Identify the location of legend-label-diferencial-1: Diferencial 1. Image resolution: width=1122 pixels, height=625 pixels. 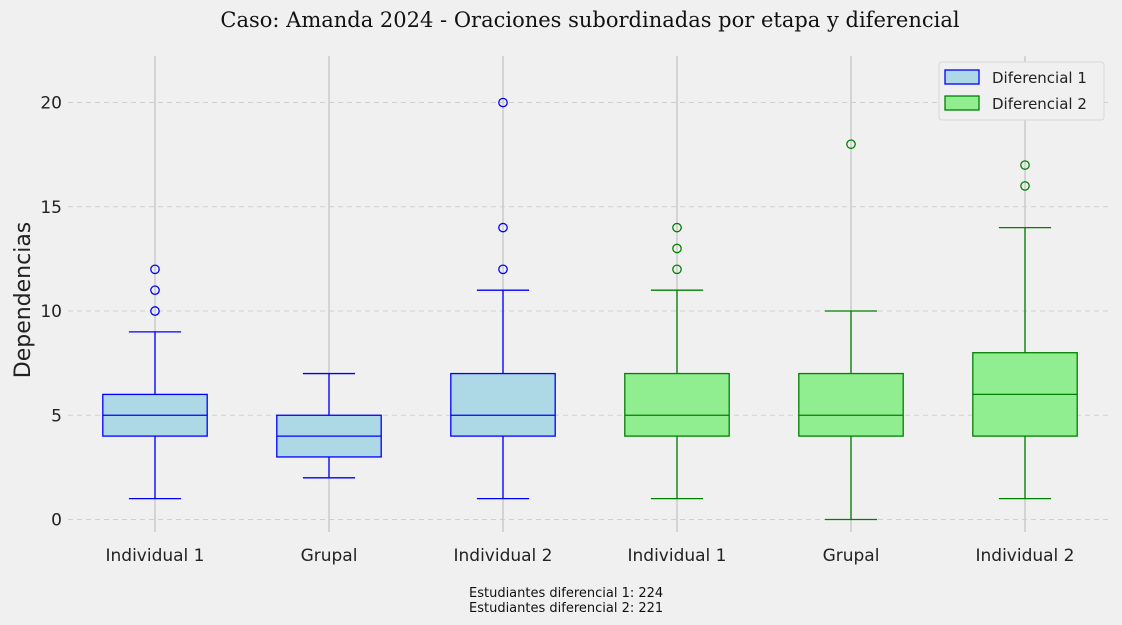
(1039, 78).